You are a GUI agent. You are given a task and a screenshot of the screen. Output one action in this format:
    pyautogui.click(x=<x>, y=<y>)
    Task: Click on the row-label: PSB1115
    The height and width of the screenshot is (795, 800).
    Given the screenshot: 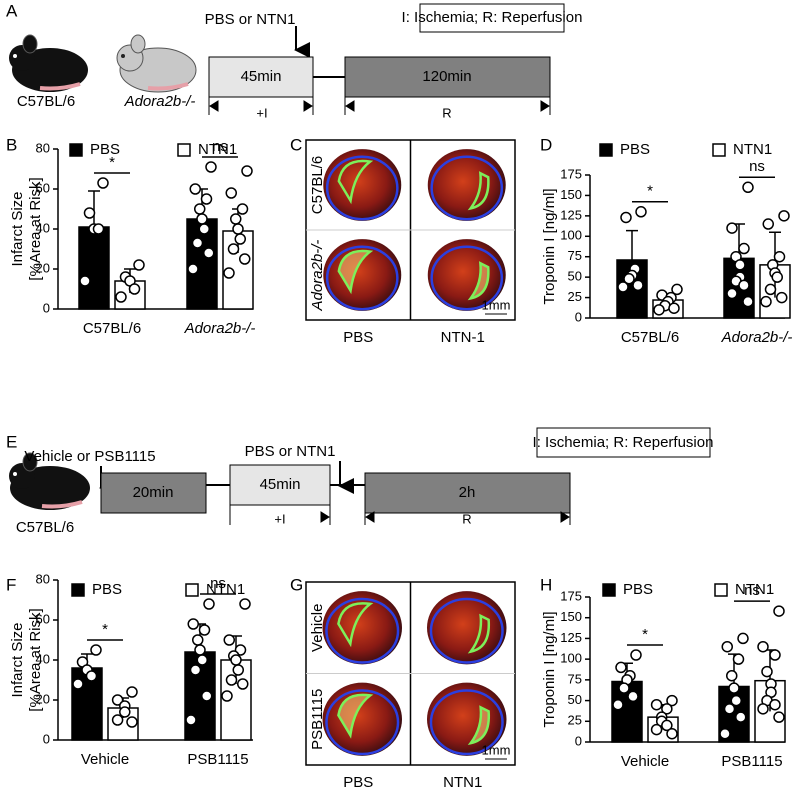 What is the action you would take?
    pyautogui.click(x=317, y=719)
    